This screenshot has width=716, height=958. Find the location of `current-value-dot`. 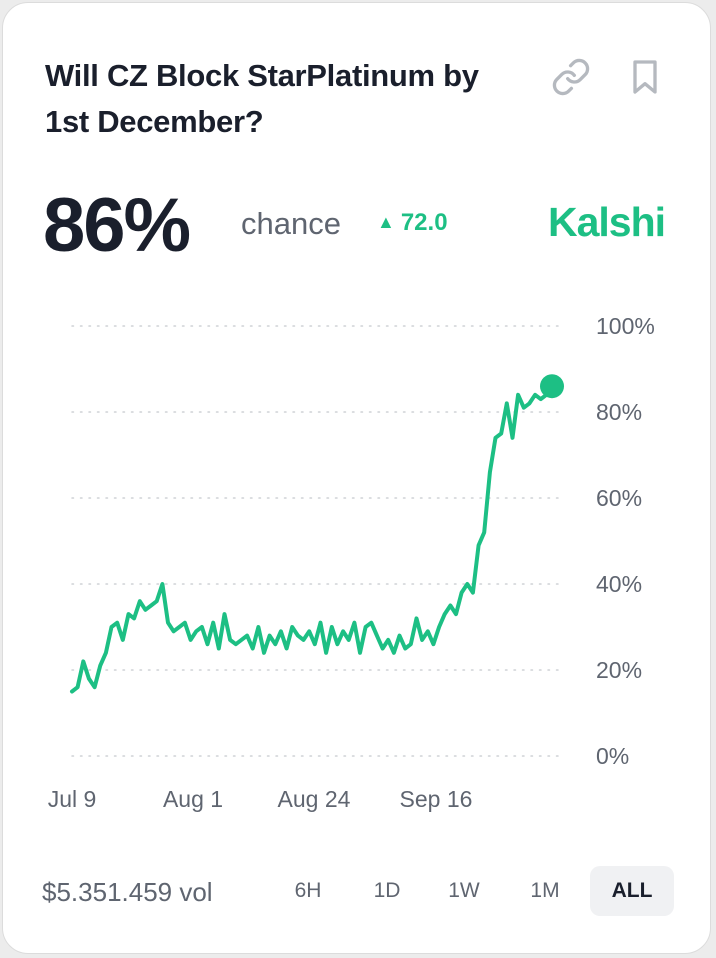

current-value-dot is located at coordinates (552, 386).